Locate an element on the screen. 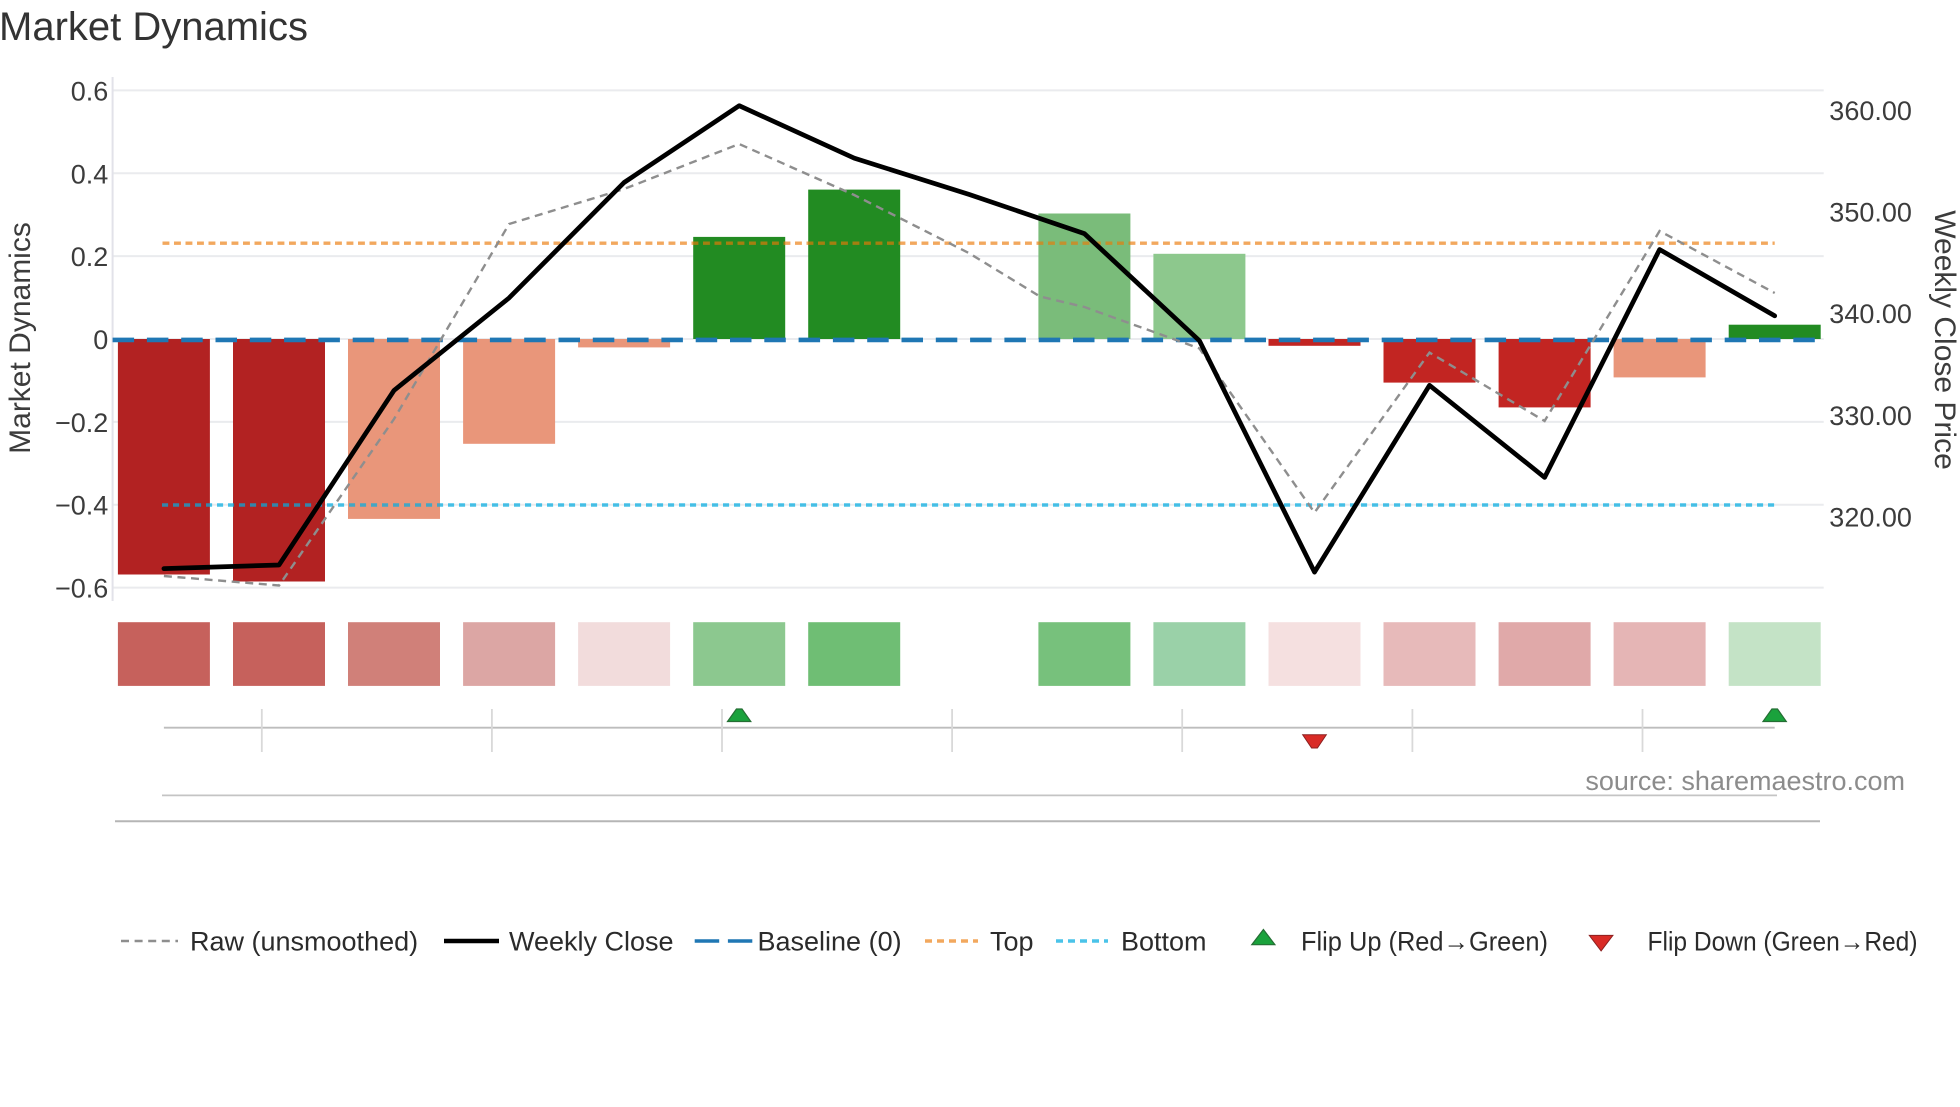  svg-text: Flip Up (Red→Green) is located at coordinates (1424, 942).